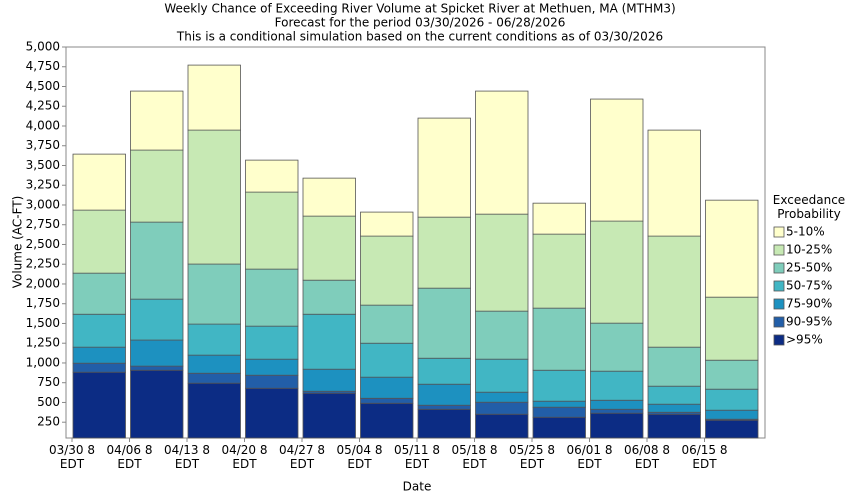 This screenshot has height=500, width=850. What do you see at coordinates (43, 343) in the screenshot?
I see `y-tick-label: 1,250` at bounding box center [43, 343].